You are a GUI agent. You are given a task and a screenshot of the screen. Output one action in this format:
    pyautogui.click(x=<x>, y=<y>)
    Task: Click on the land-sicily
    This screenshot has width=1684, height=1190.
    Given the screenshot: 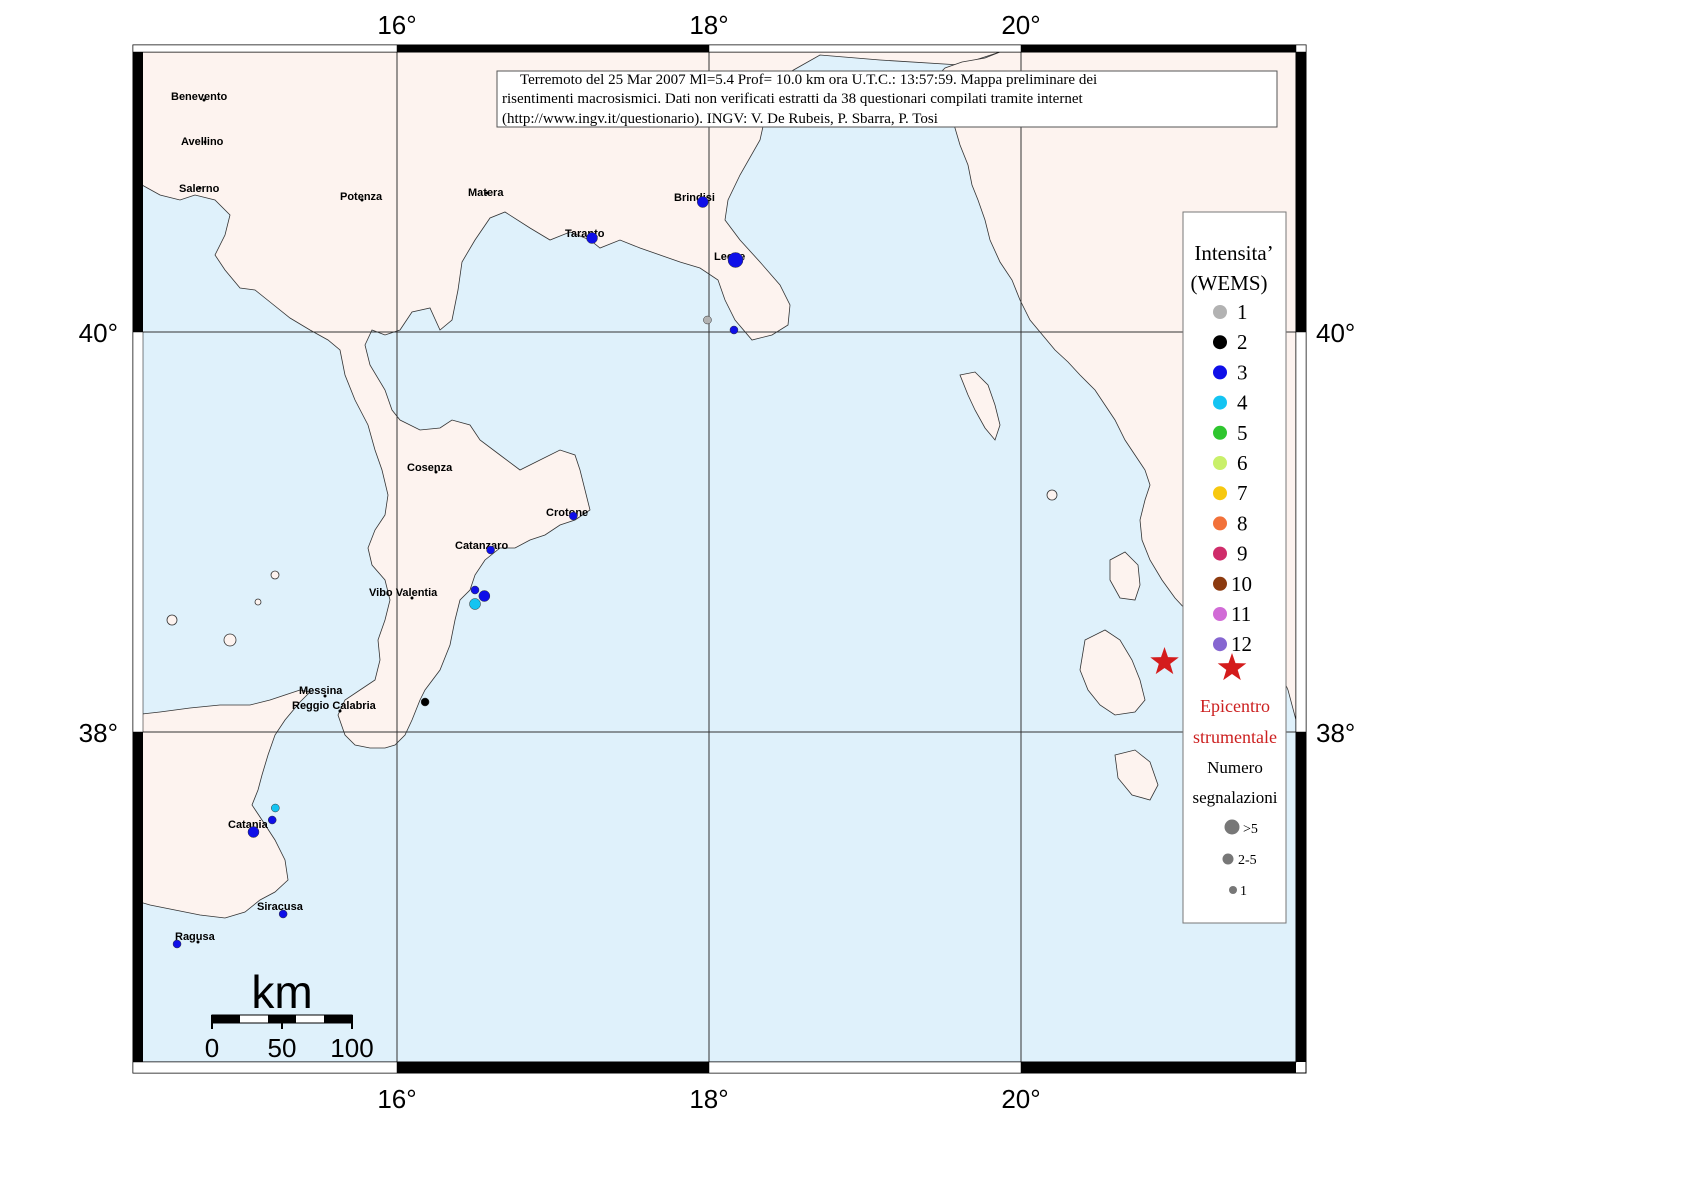 What is the action you would take?
    pyautogui.click(x=222, y=804)
    